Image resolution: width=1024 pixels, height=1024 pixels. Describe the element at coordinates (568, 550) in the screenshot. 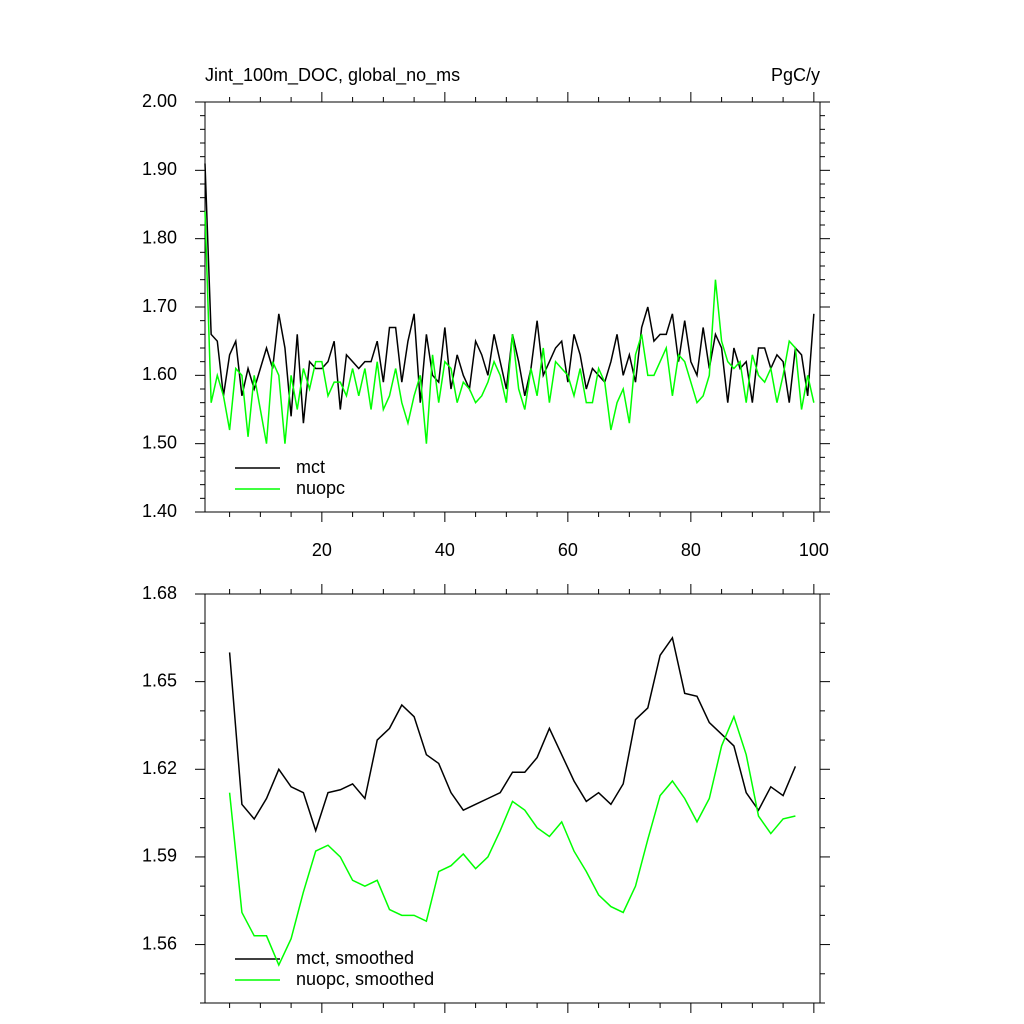

I see `x-tick-label: 60` at that location.